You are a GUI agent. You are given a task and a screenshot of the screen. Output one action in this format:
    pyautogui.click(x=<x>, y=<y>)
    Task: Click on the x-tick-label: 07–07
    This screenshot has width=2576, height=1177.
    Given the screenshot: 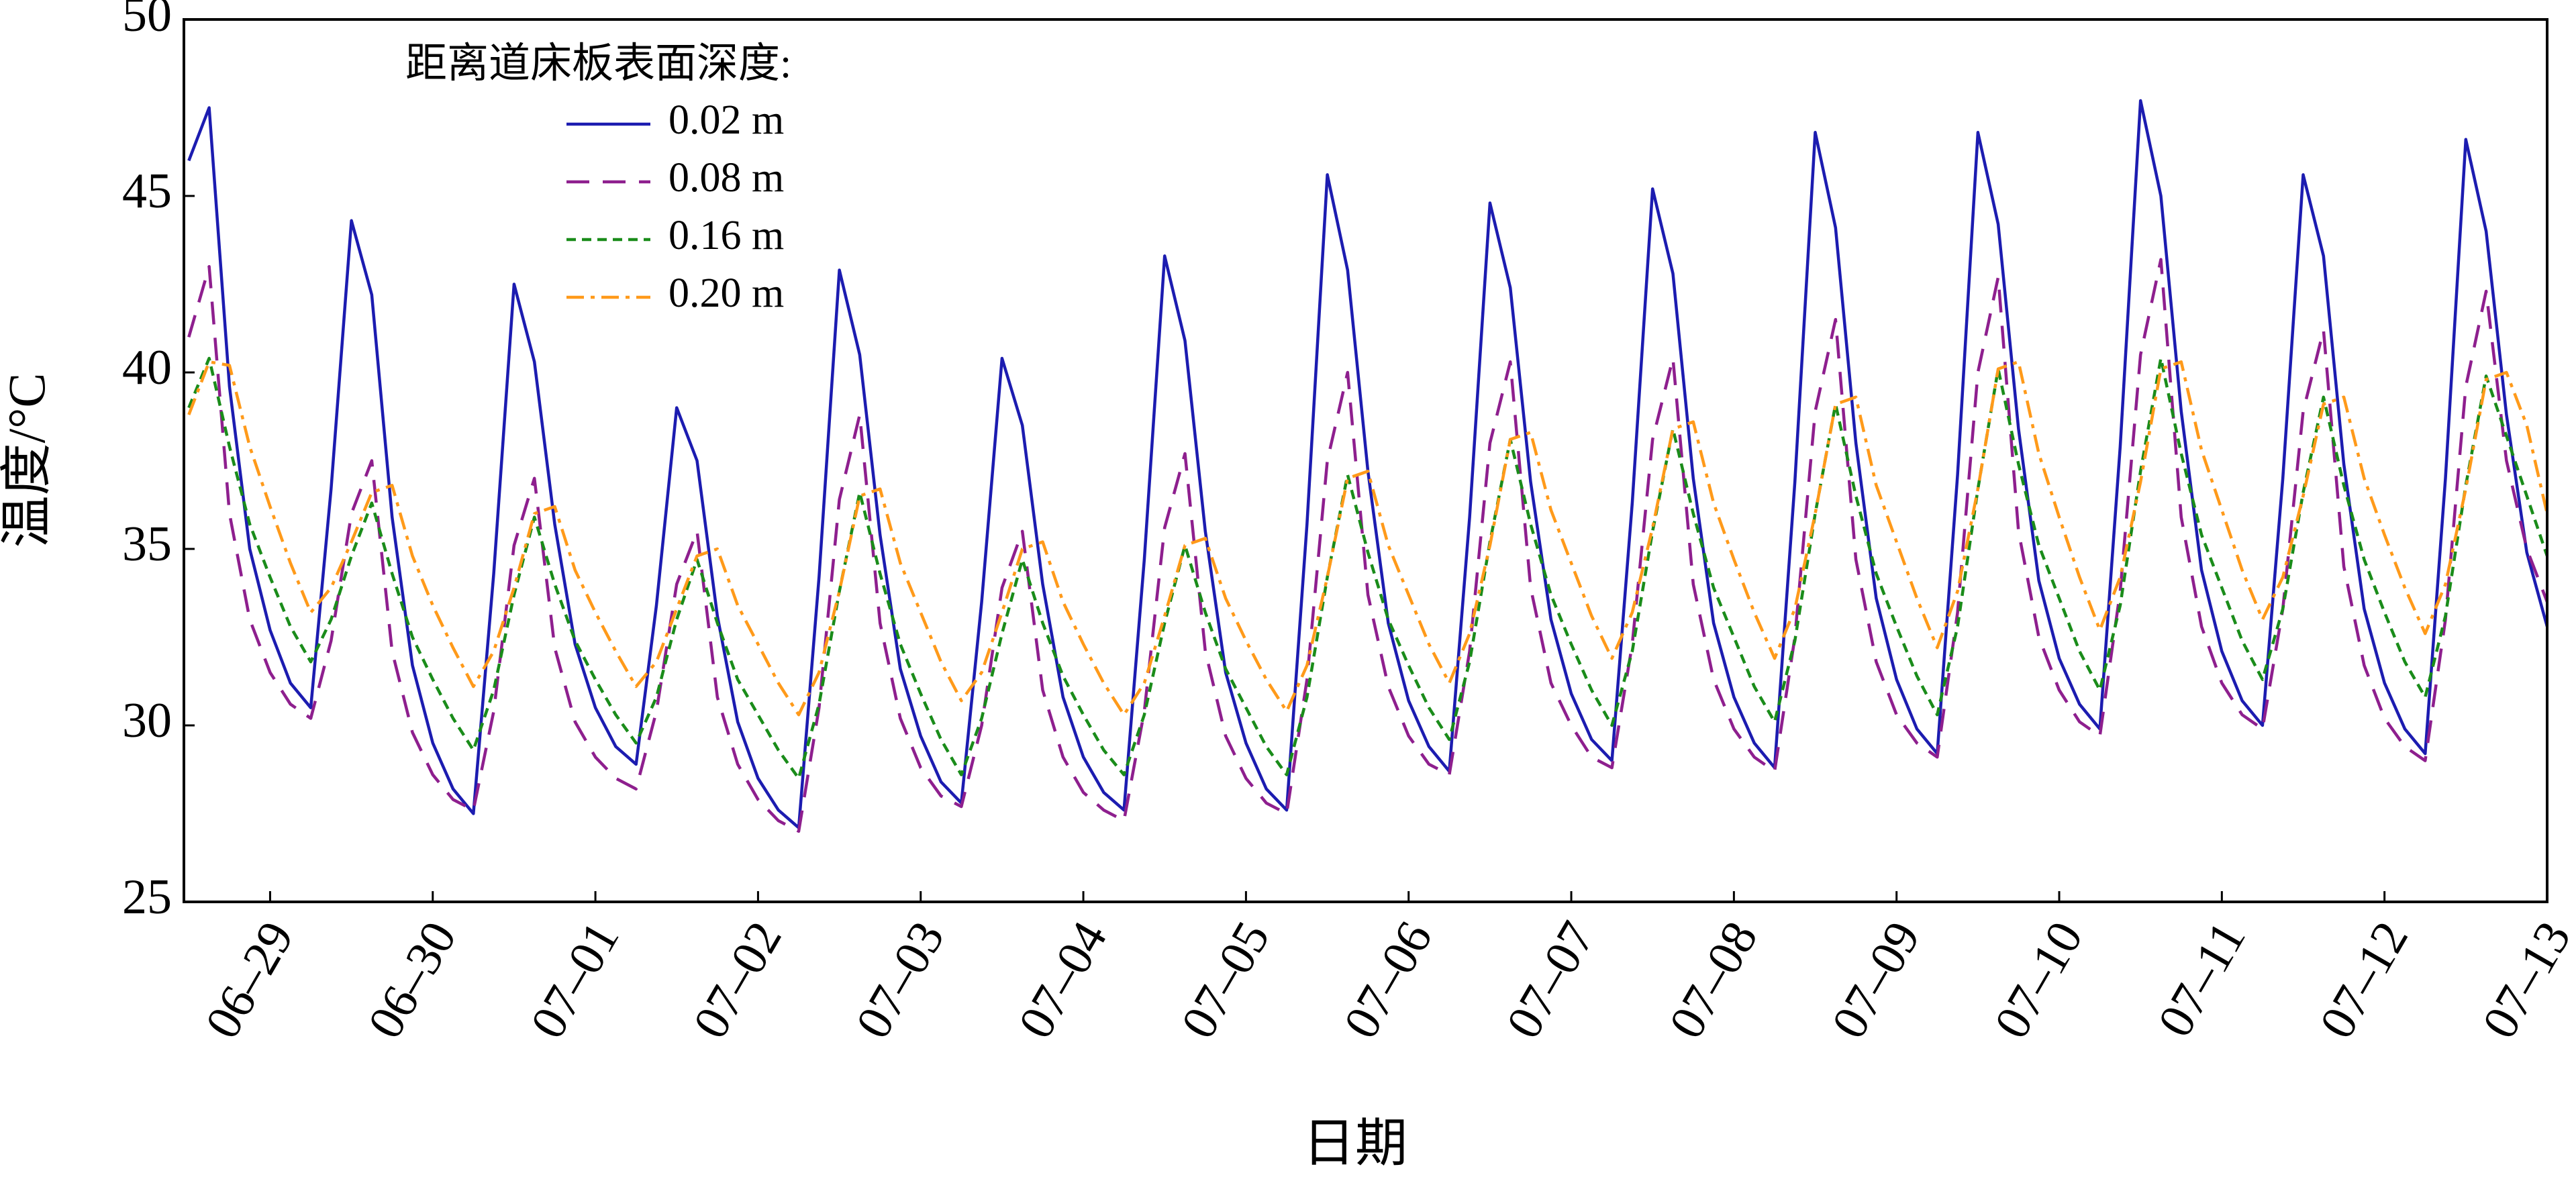 What is the action you would take?
    pyautogui.click(x=1551, y=980)
    